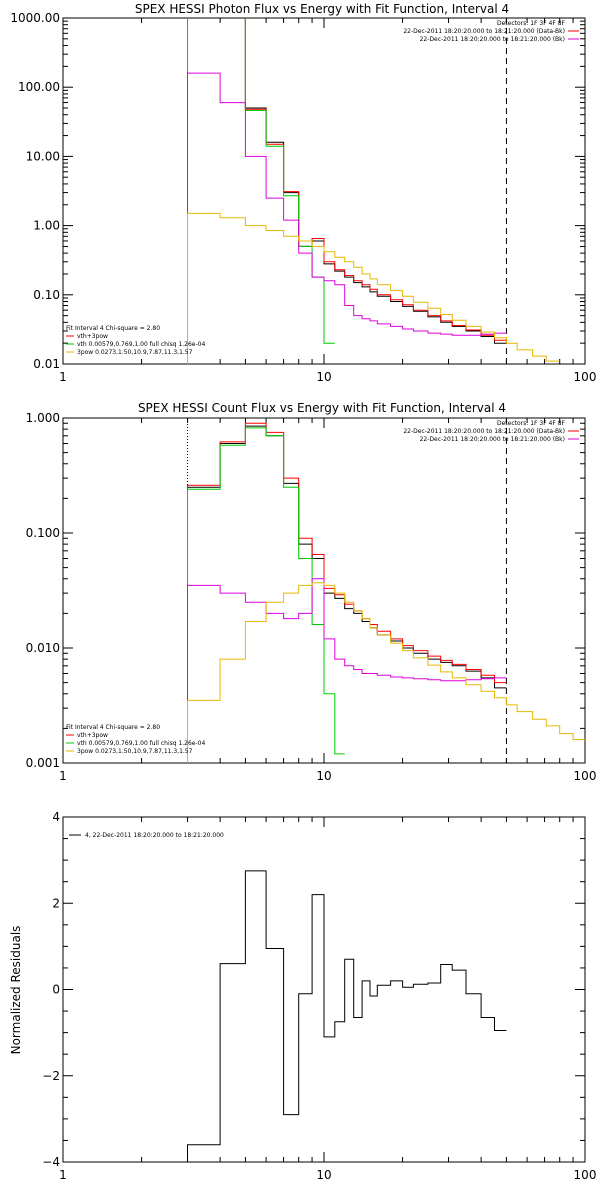 The width and height of the screenshot is (600, 1200). What do you see at coordinates (347, 1016) in the screenshot?
I see `series-0-line` at bounding box center [347, 1016].